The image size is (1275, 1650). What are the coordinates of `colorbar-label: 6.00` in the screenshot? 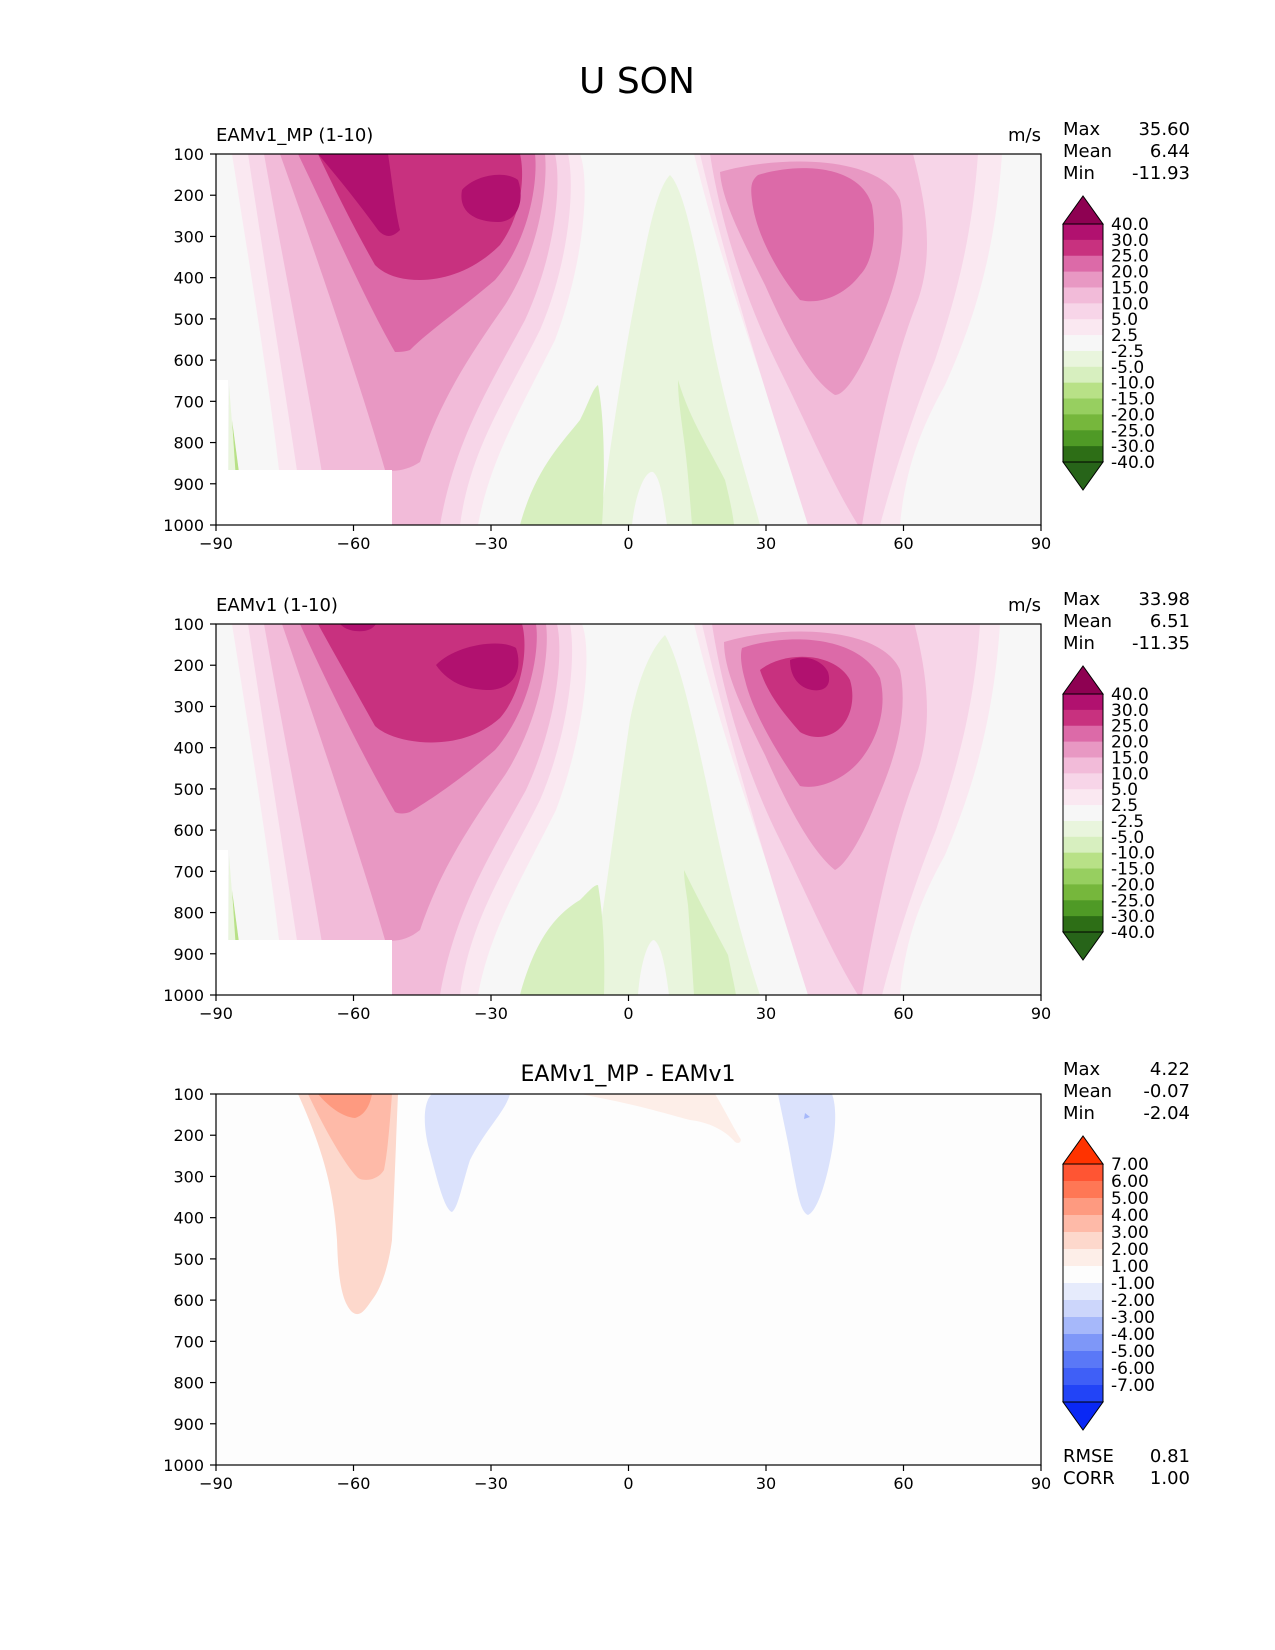 It's located at (1130, 1182).